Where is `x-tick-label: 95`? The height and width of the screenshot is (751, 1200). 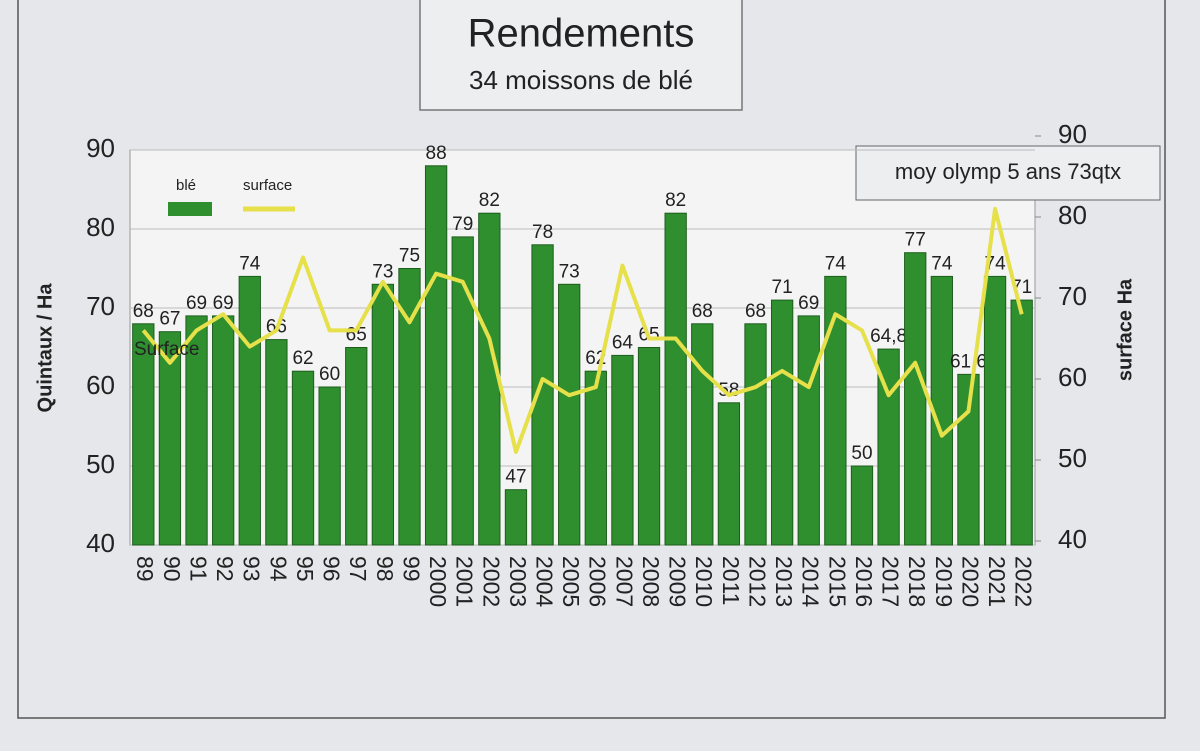
x-tick-label: 95 is located at coordinates (305, 569).